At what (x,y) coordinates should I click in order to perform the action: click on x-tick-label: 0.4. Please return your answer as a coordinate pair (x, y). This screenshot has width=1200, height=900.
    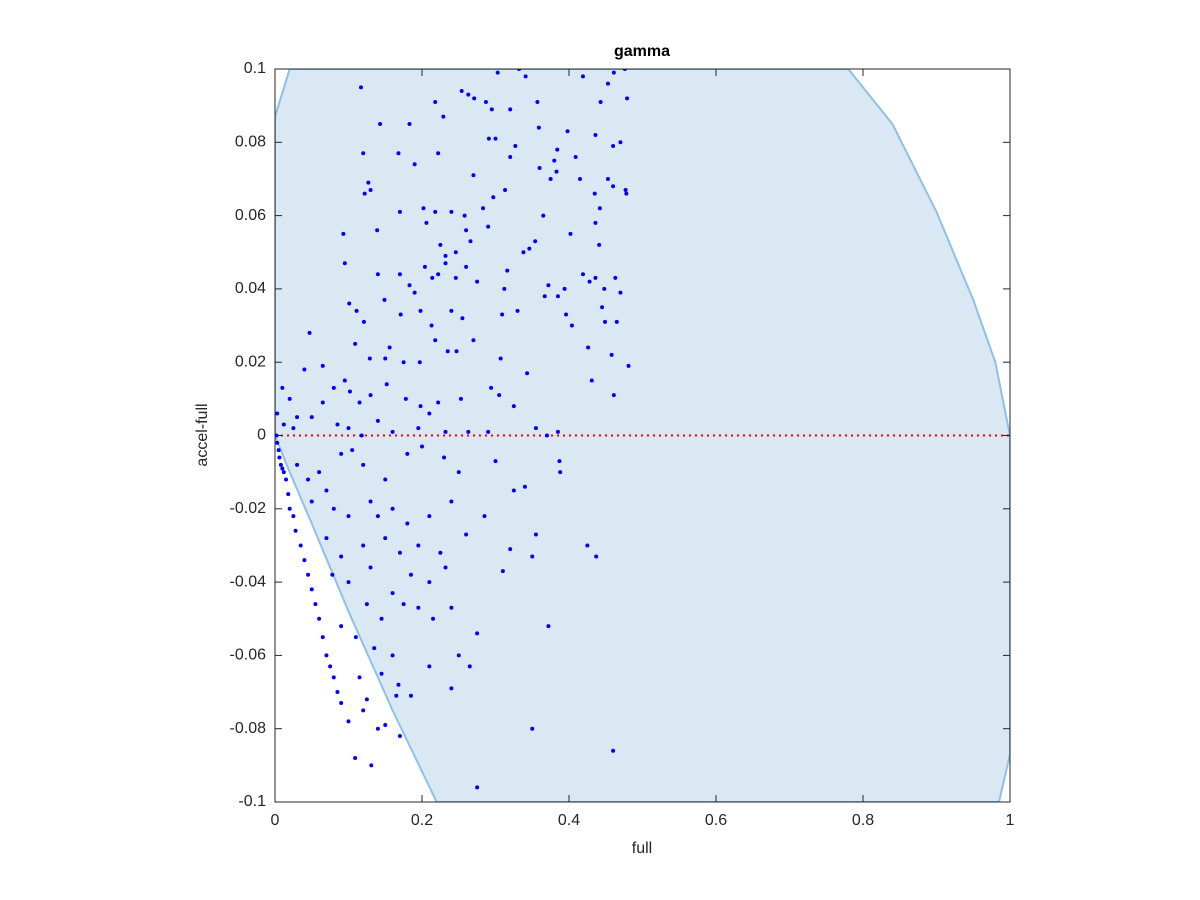
    Looking at the image, I should click on (569, 820).